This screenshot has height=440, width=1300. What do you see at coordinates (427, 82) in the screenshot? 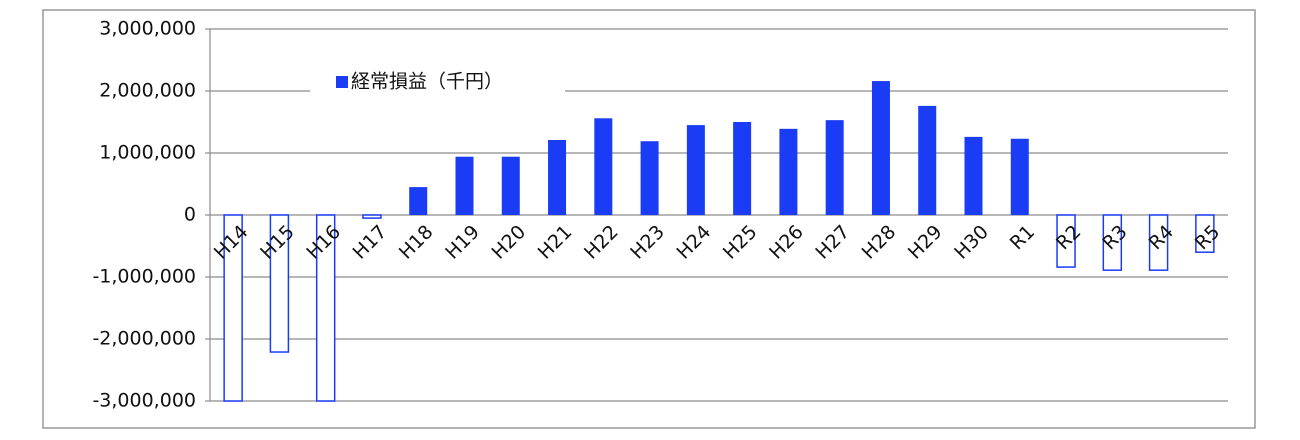
I see `legend-label: 経常損益（千円）` at bounding box center [427, 82].